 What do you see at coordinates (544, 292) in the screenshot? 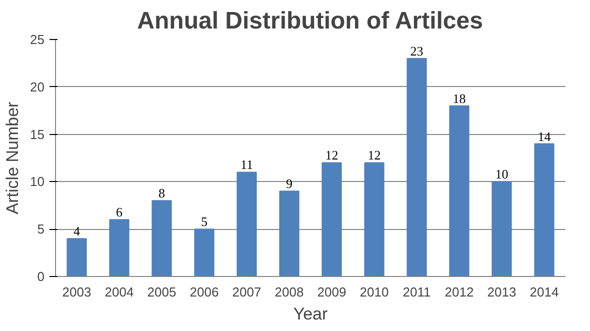
I see `x-tick-label: 2014` at bounding box center [544, 292].